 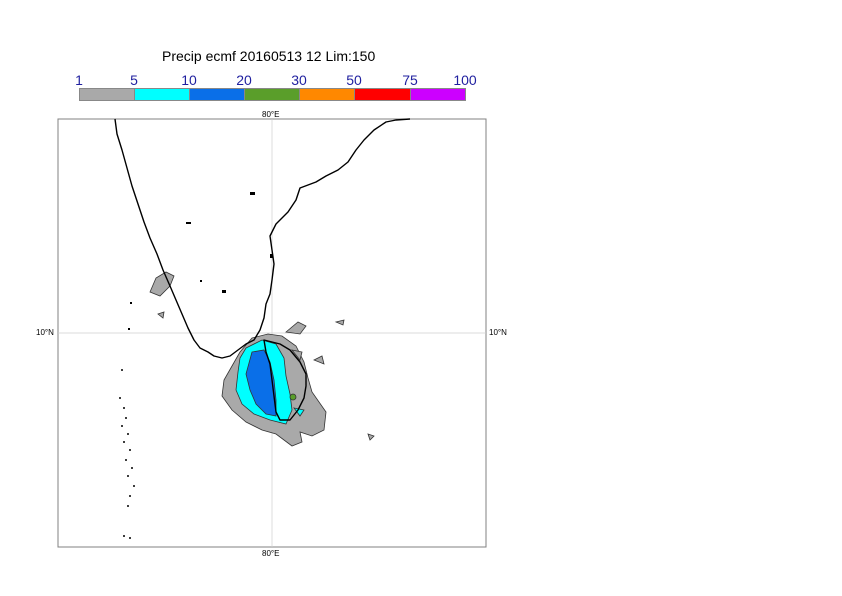 What do you see at coordinates (271, 553) in the screenshot?
I see `lon-label-bottom: 80°E` at bounding box center [271, 553].